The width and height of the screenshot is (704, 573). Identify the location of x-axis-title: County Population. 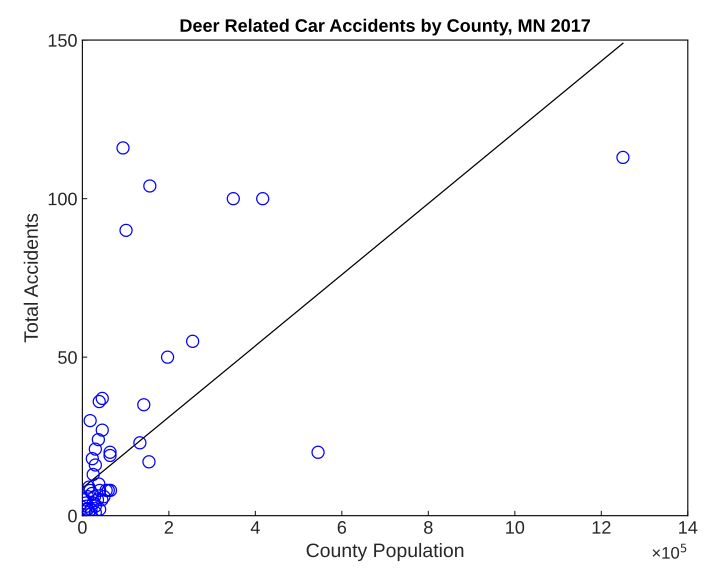
(385, 552).